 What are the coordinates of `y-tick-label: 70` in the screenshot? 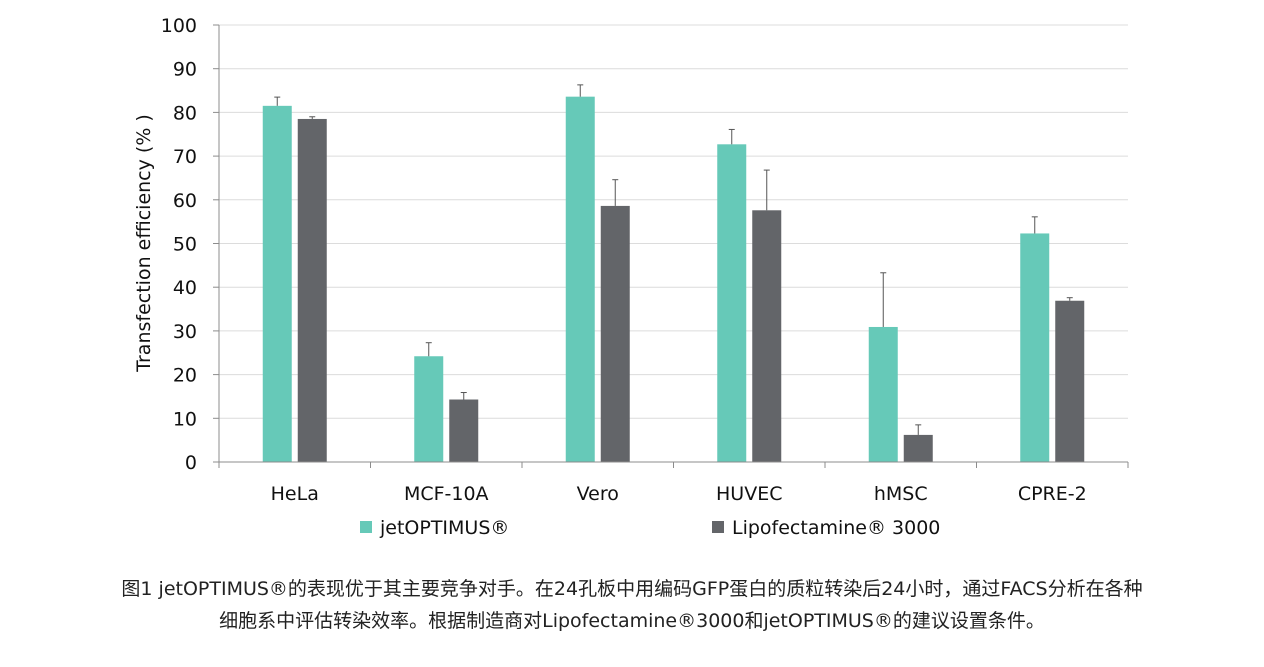 It's located at (185, 157).